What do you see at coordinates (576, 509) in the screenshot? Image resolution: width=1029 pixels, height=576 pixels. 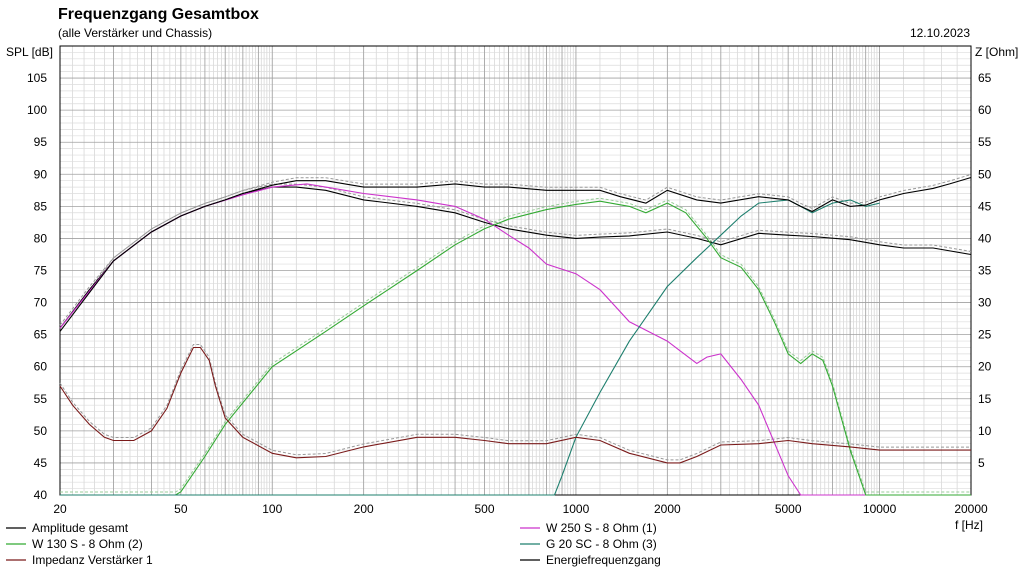 I see `x-tick-label: 1000` at bounding box center [576, 509].